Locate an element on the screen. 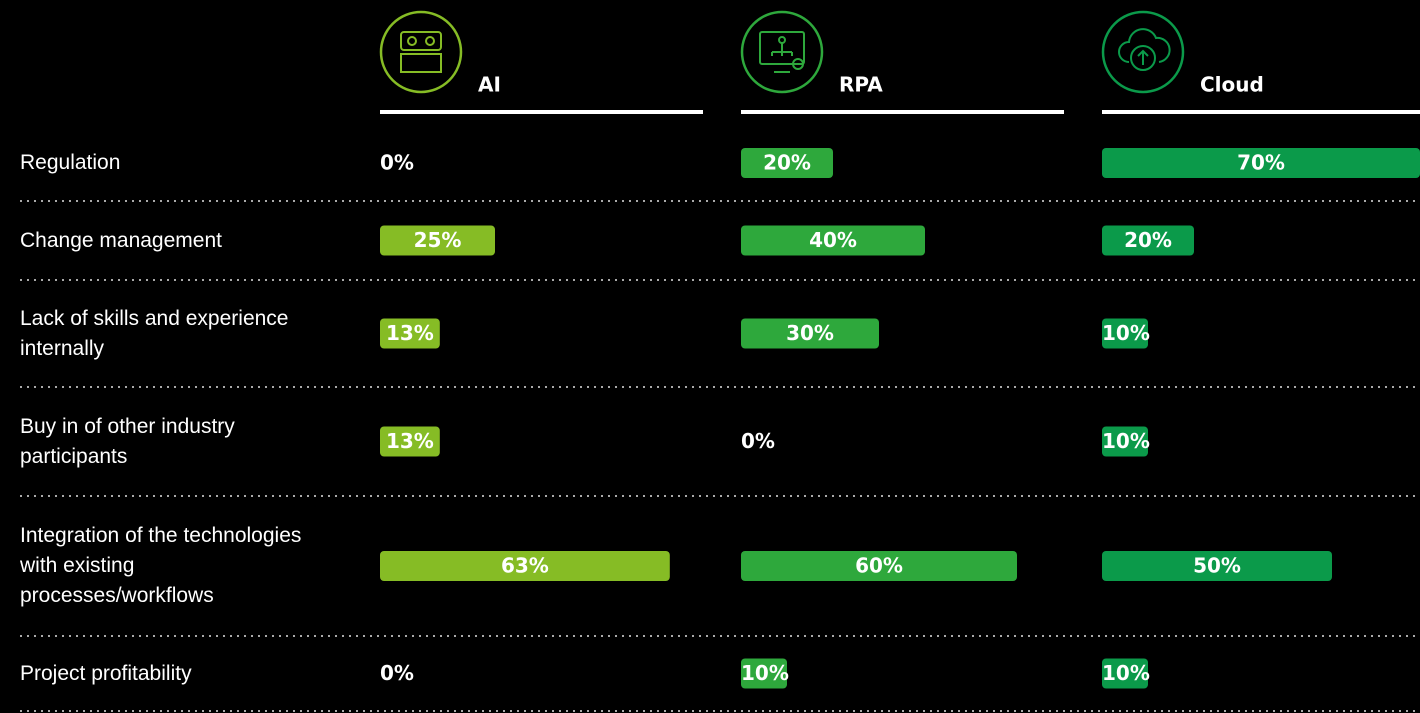 This screenshot has width=1420, height=713. row-label-text: Change management is located at coordinates (121, 240).